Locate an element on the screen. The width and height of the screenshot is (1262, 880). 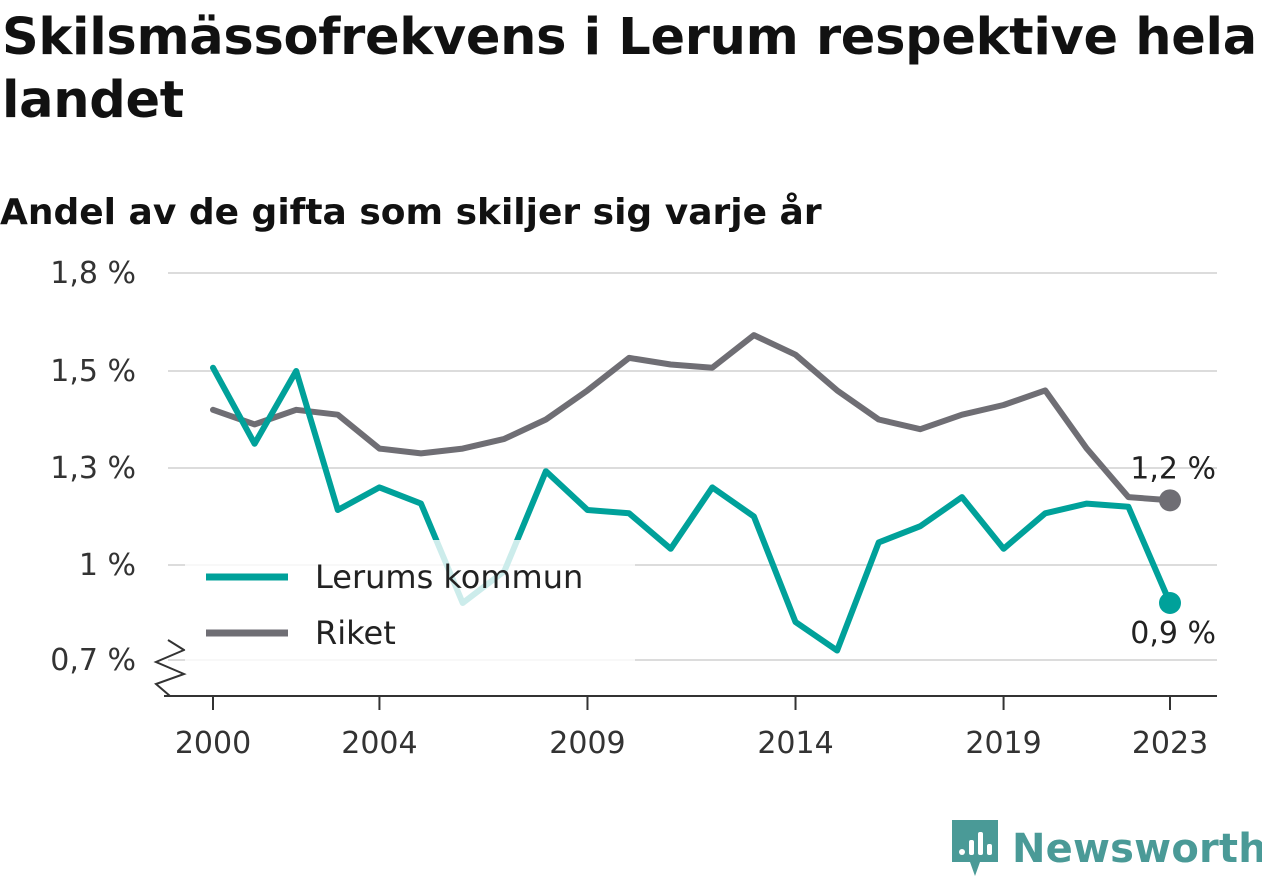
y-tick-label: 0,7 % is located at coordinates (93, 660).